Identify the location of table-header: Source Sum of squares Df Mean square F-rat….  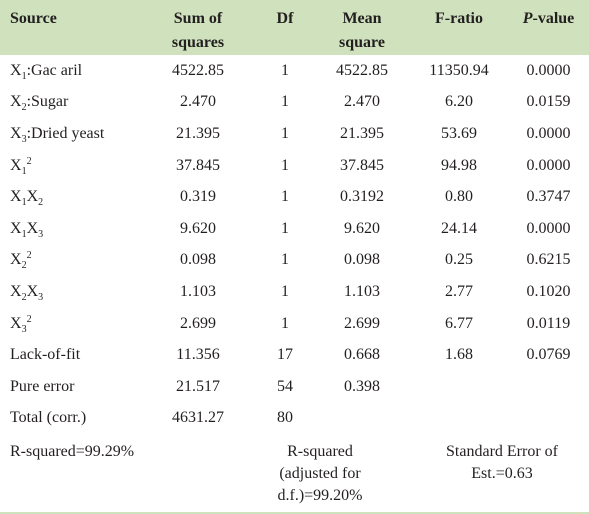
(294, 27).